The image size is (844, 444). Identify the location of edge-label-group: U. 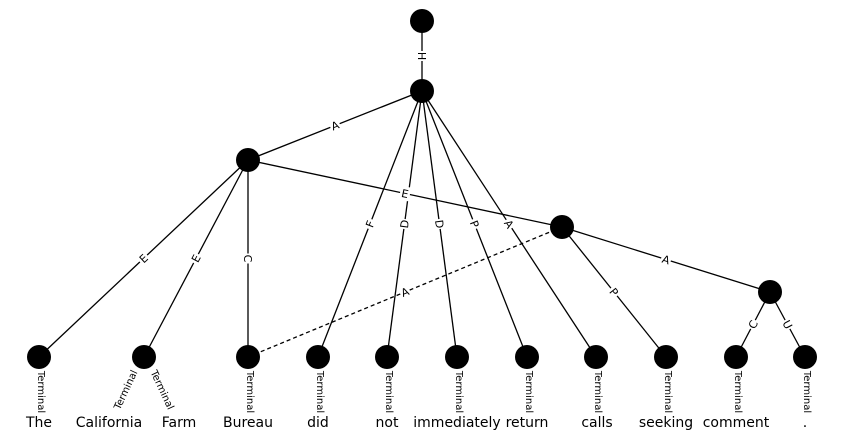
(787, 324).